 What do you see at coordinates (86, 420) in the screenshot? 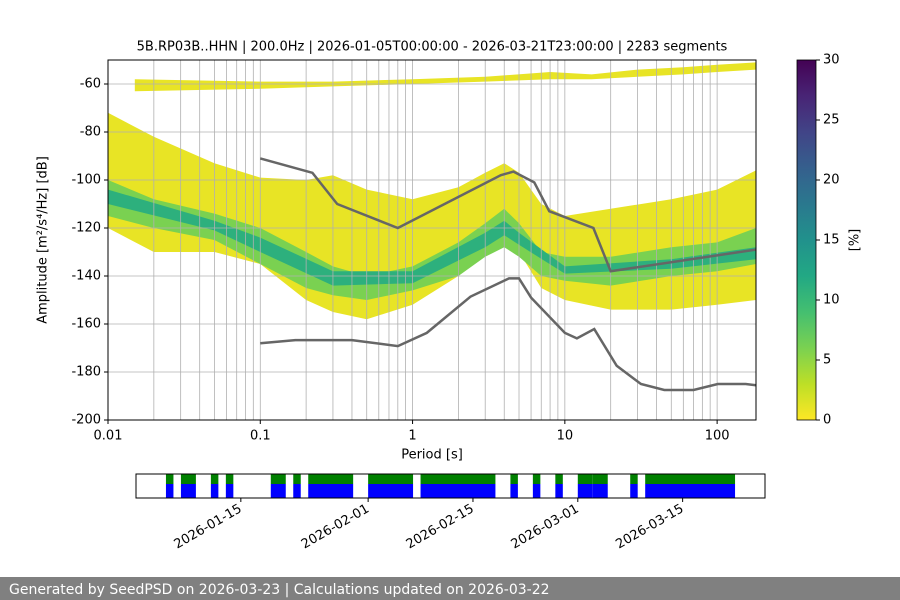
I see `y-tick-label: -200` at bounding box center [86, 420].